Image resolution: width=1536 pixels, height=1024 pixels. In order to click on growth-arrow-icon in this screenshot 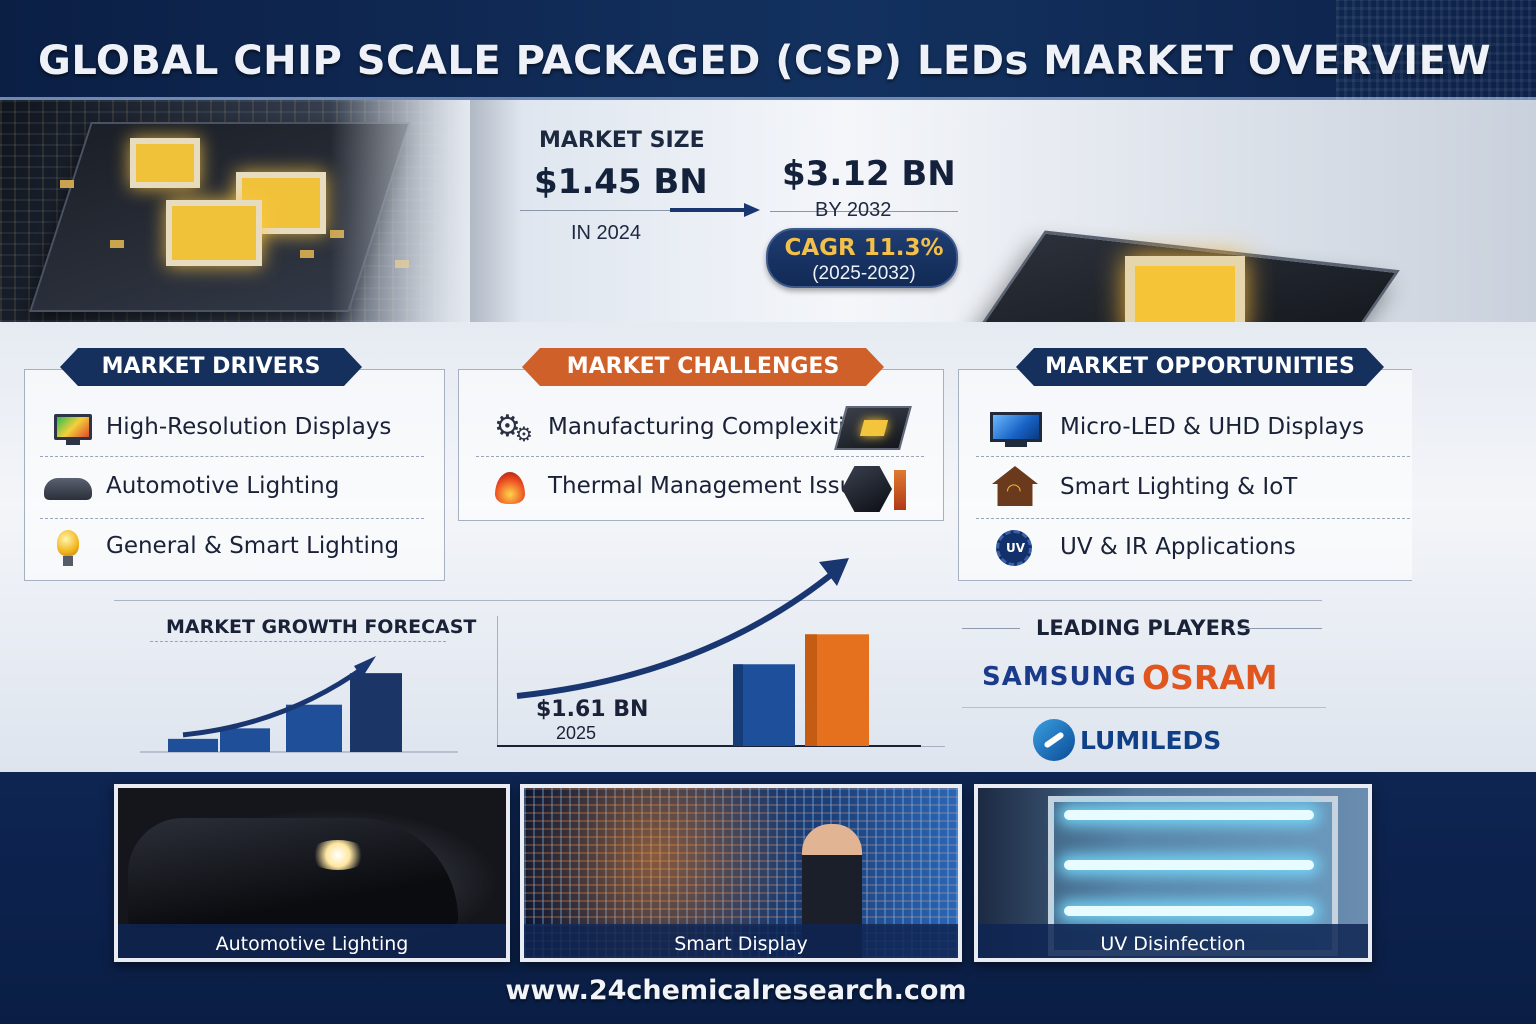, I will do `click(715, 210)`.